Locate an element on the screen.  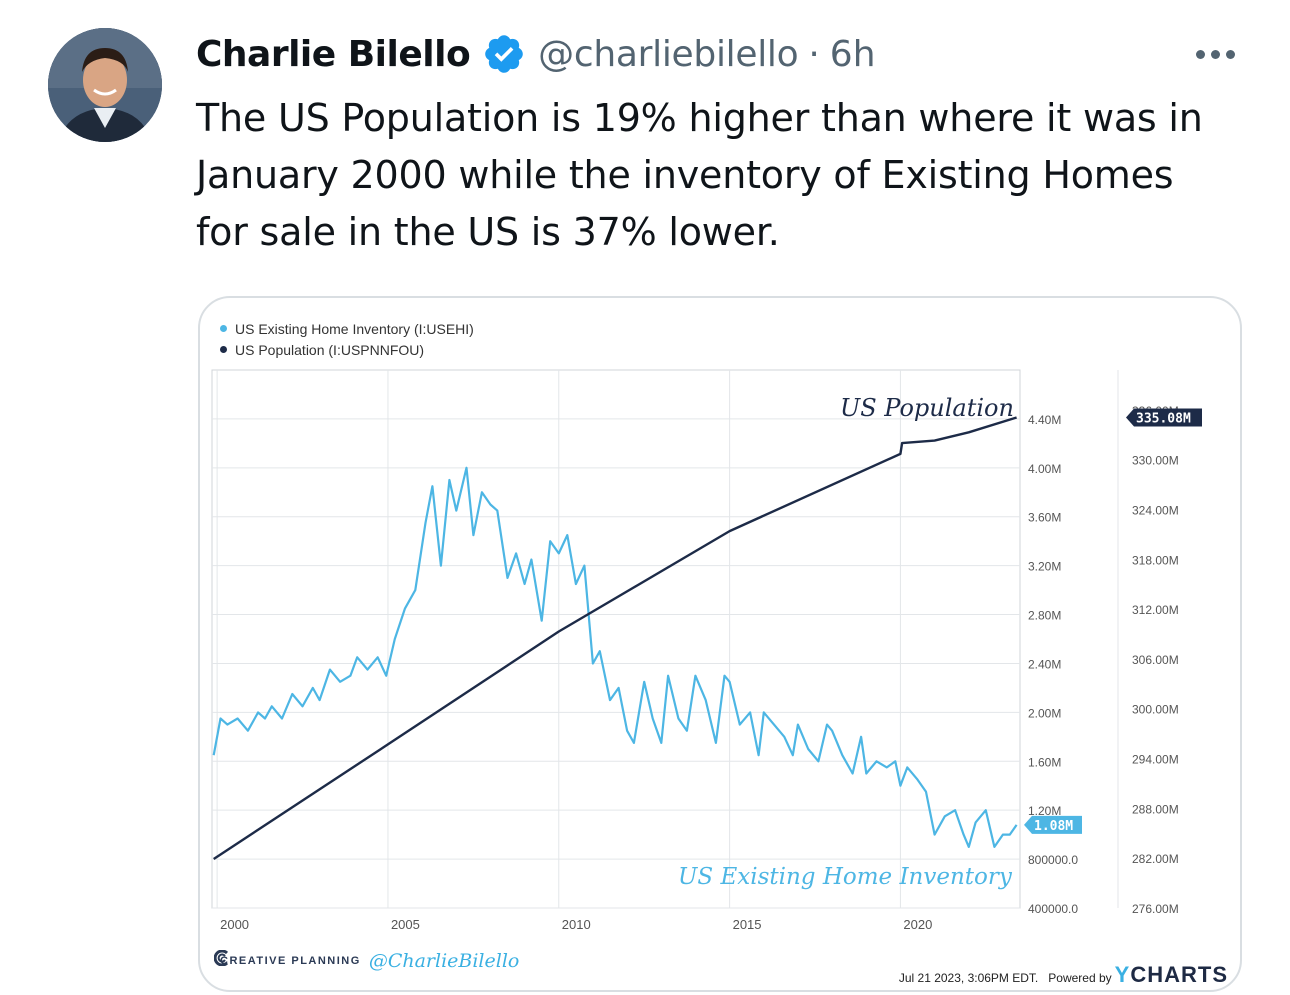
last-value-label-inventory: 1.08M is located at coordinates (1053, 826).